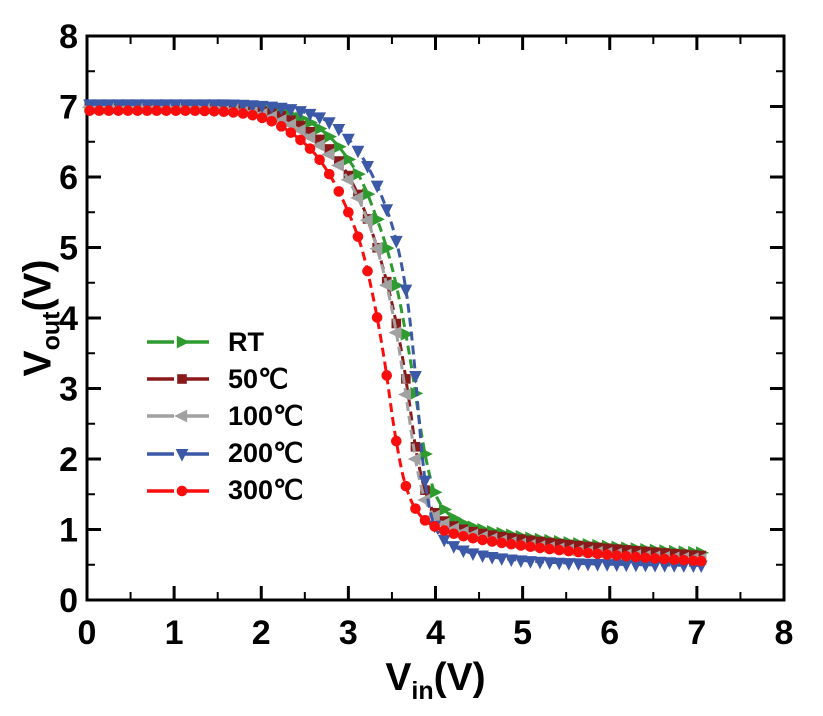 This screenshot has width=823, height=716. Describe the element at coordinates (224, 416) in the screenshot. I see `legend-item-100: 100℃` at that location.